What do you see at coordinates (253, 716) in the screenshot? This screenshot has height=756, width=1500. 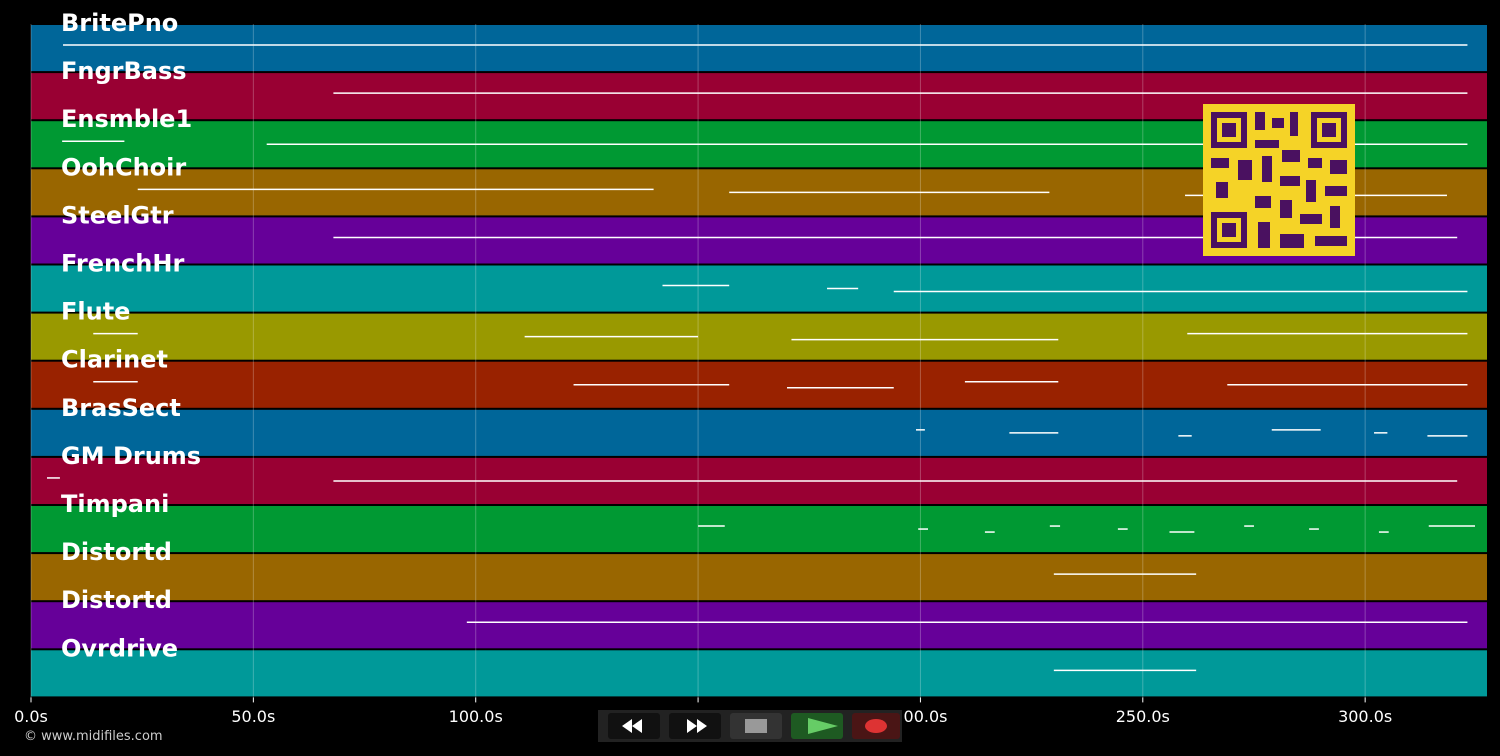 I see `x-tick-label: 50.0s` at bounding box center [253, 716].